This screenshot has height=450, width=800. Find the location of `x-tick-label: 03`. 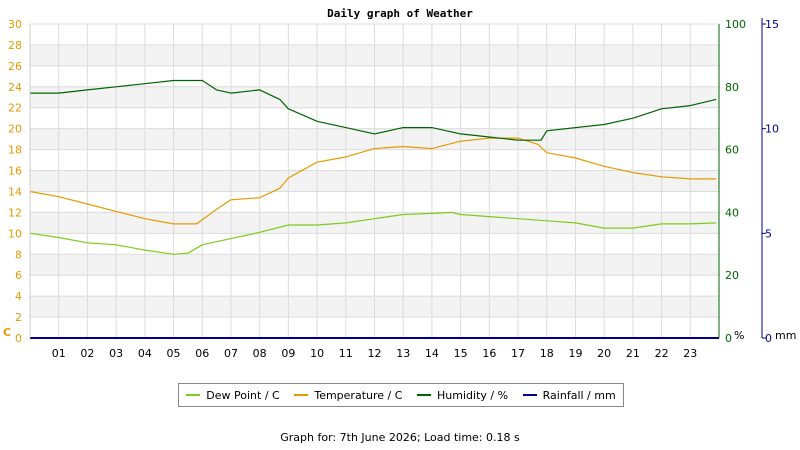

x-tick-label: 03 is located at coordinates (116, 353).